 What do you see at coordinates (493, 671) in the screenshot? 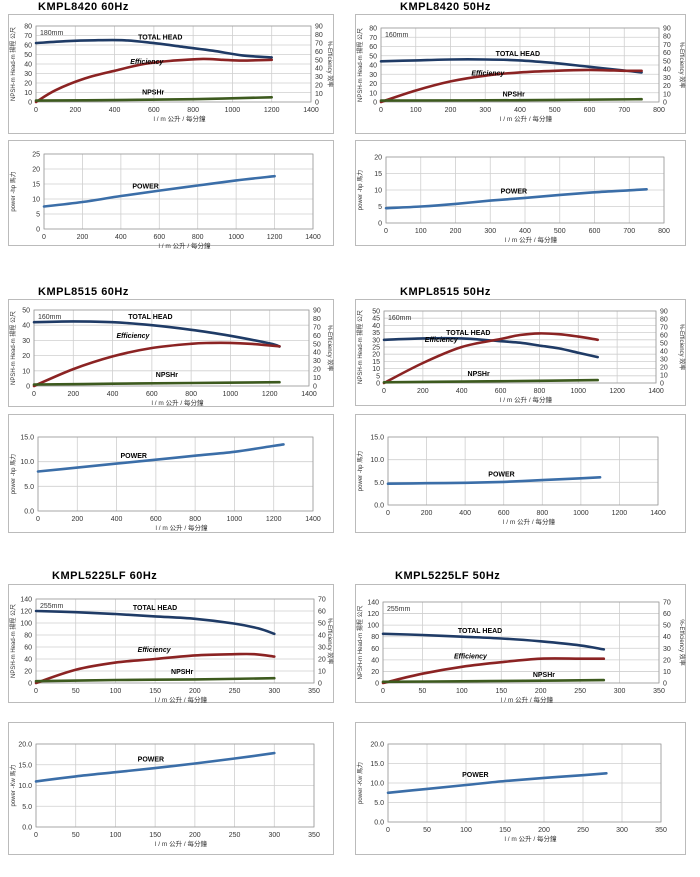
I see `series-line-efficiency` at bounding box center [493, 671].